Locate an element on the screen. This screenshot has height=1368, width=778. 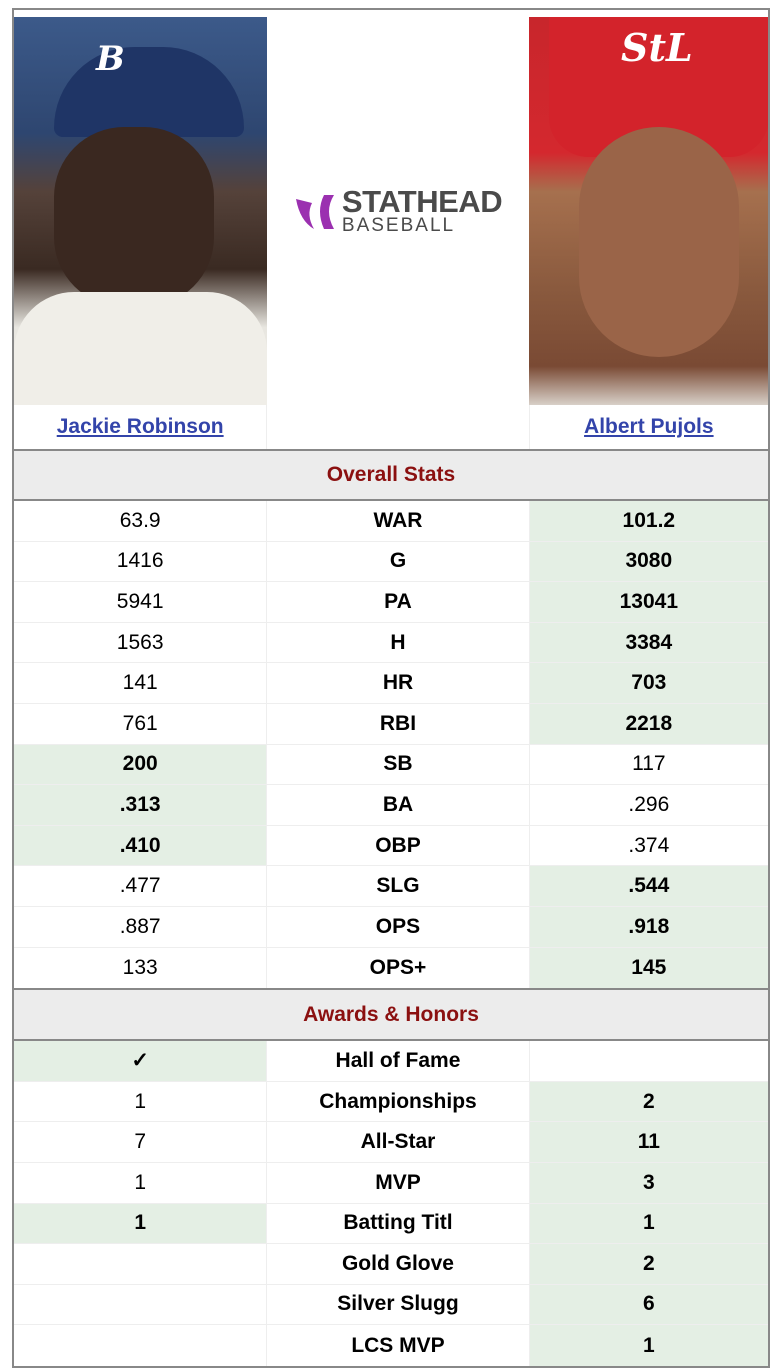
table-row: .887 OPS .918 is located at coordinates (391, 927).